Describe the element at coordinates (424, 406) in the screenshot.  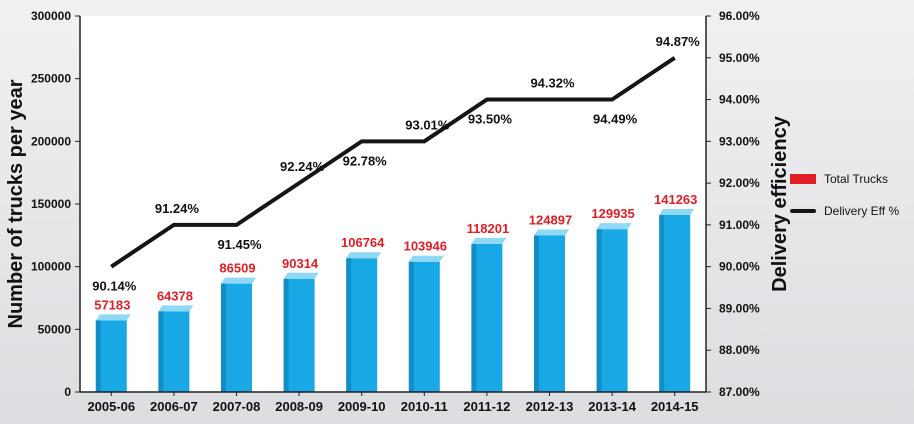
I see `x-tick-label: 2010-11` at that location.